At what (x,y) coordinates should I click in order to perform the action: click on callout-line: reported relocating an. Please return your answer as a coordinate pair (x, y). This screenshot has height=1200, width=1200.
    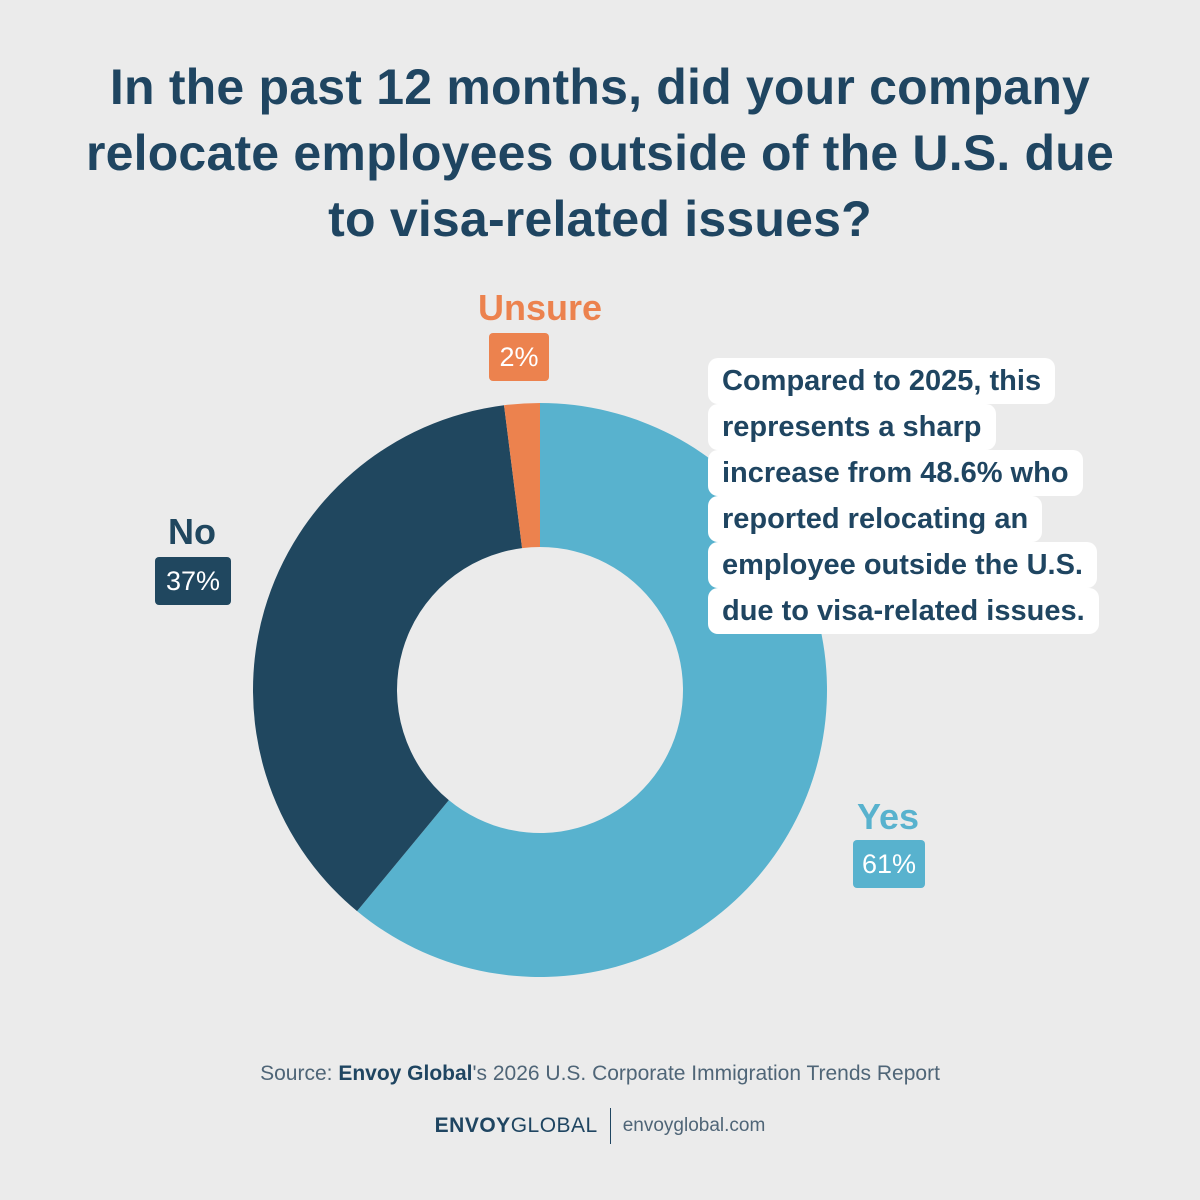
    Looking at the image, I should click on (875, 519).